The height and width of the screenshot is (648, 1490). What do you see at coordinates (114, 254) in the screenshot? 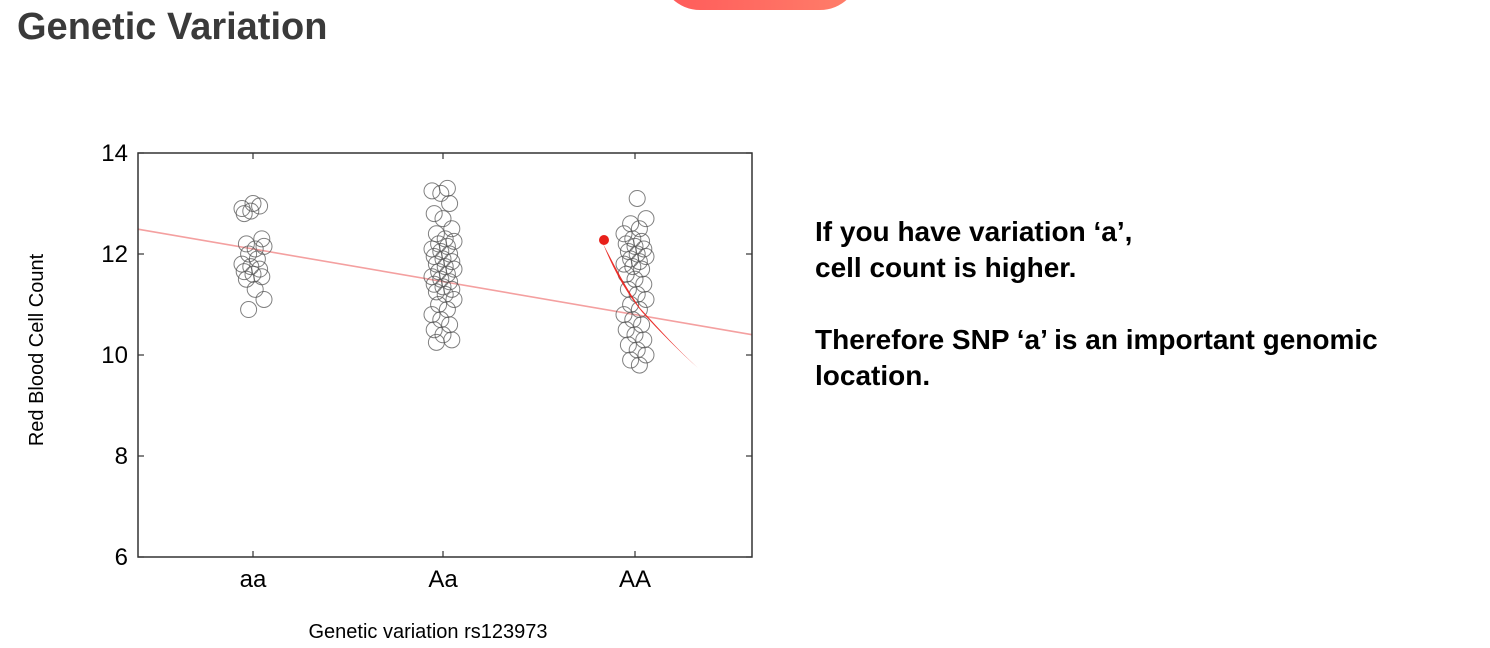
I see `y-tick-label: 12` at bounding box center [114, 254].